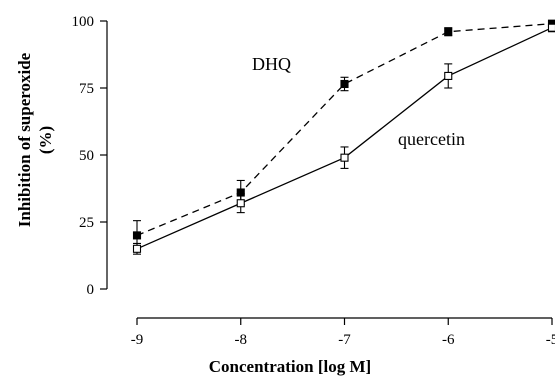 Image resolution: width=555 pixels, height=380 pixels. Describe the element at coordinates (431, 139) in the screenshot. I see `series-label-quercetin: quercetin` at that location.